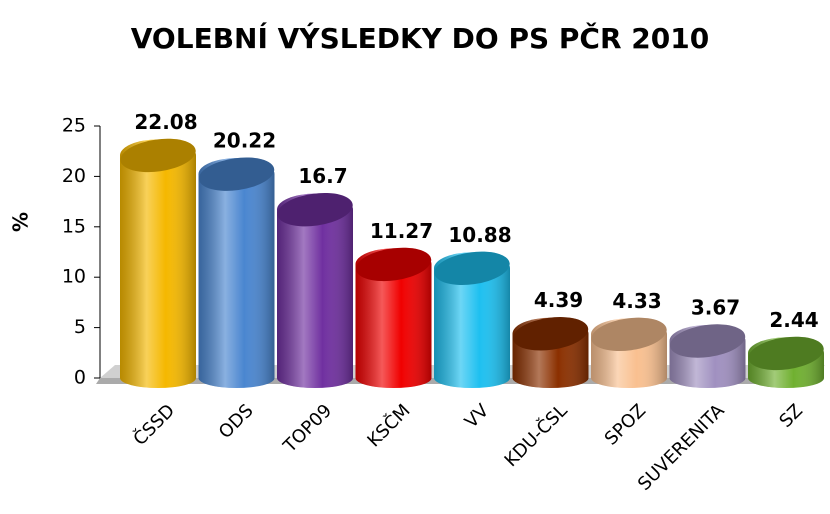 Image resolution: width=830 pixels, height=514 pixels. Describe the element at coordinates (389, 426) in the screenshot. I see `x-tick-label: KSČM` at that location.